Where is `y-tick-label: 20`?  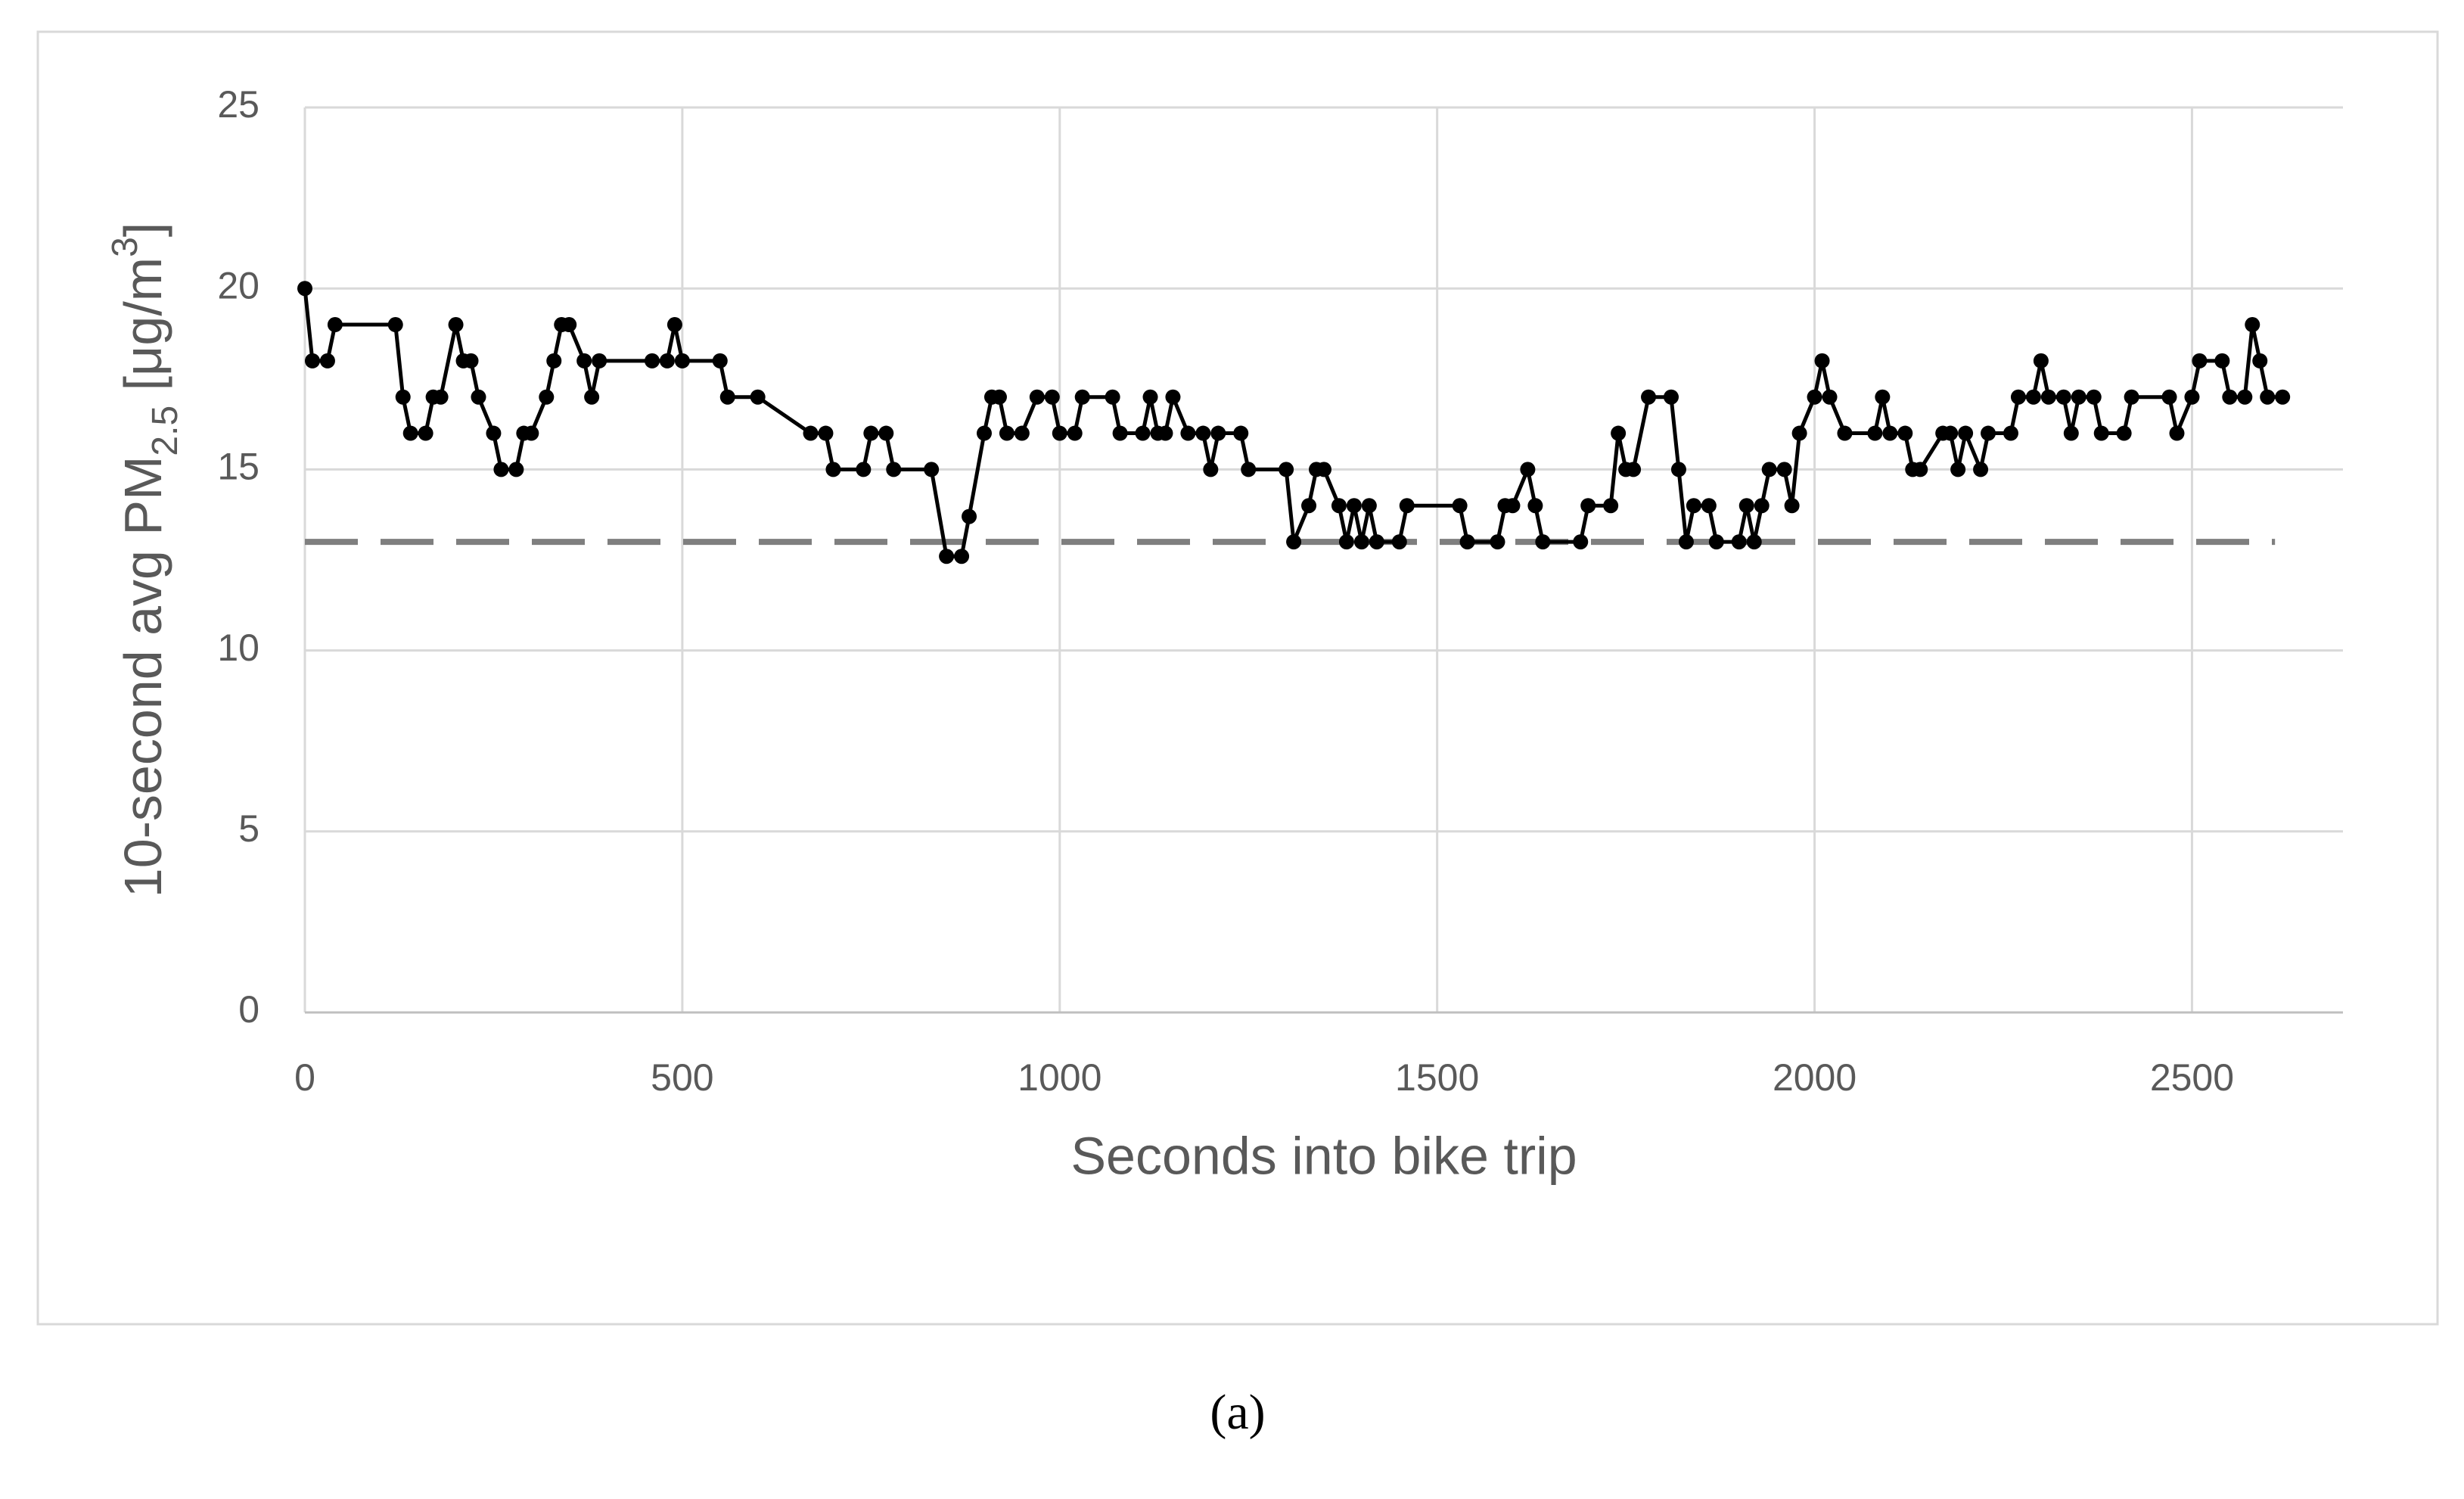 y-tick-label: 20 is located at coordinates (238, 285).